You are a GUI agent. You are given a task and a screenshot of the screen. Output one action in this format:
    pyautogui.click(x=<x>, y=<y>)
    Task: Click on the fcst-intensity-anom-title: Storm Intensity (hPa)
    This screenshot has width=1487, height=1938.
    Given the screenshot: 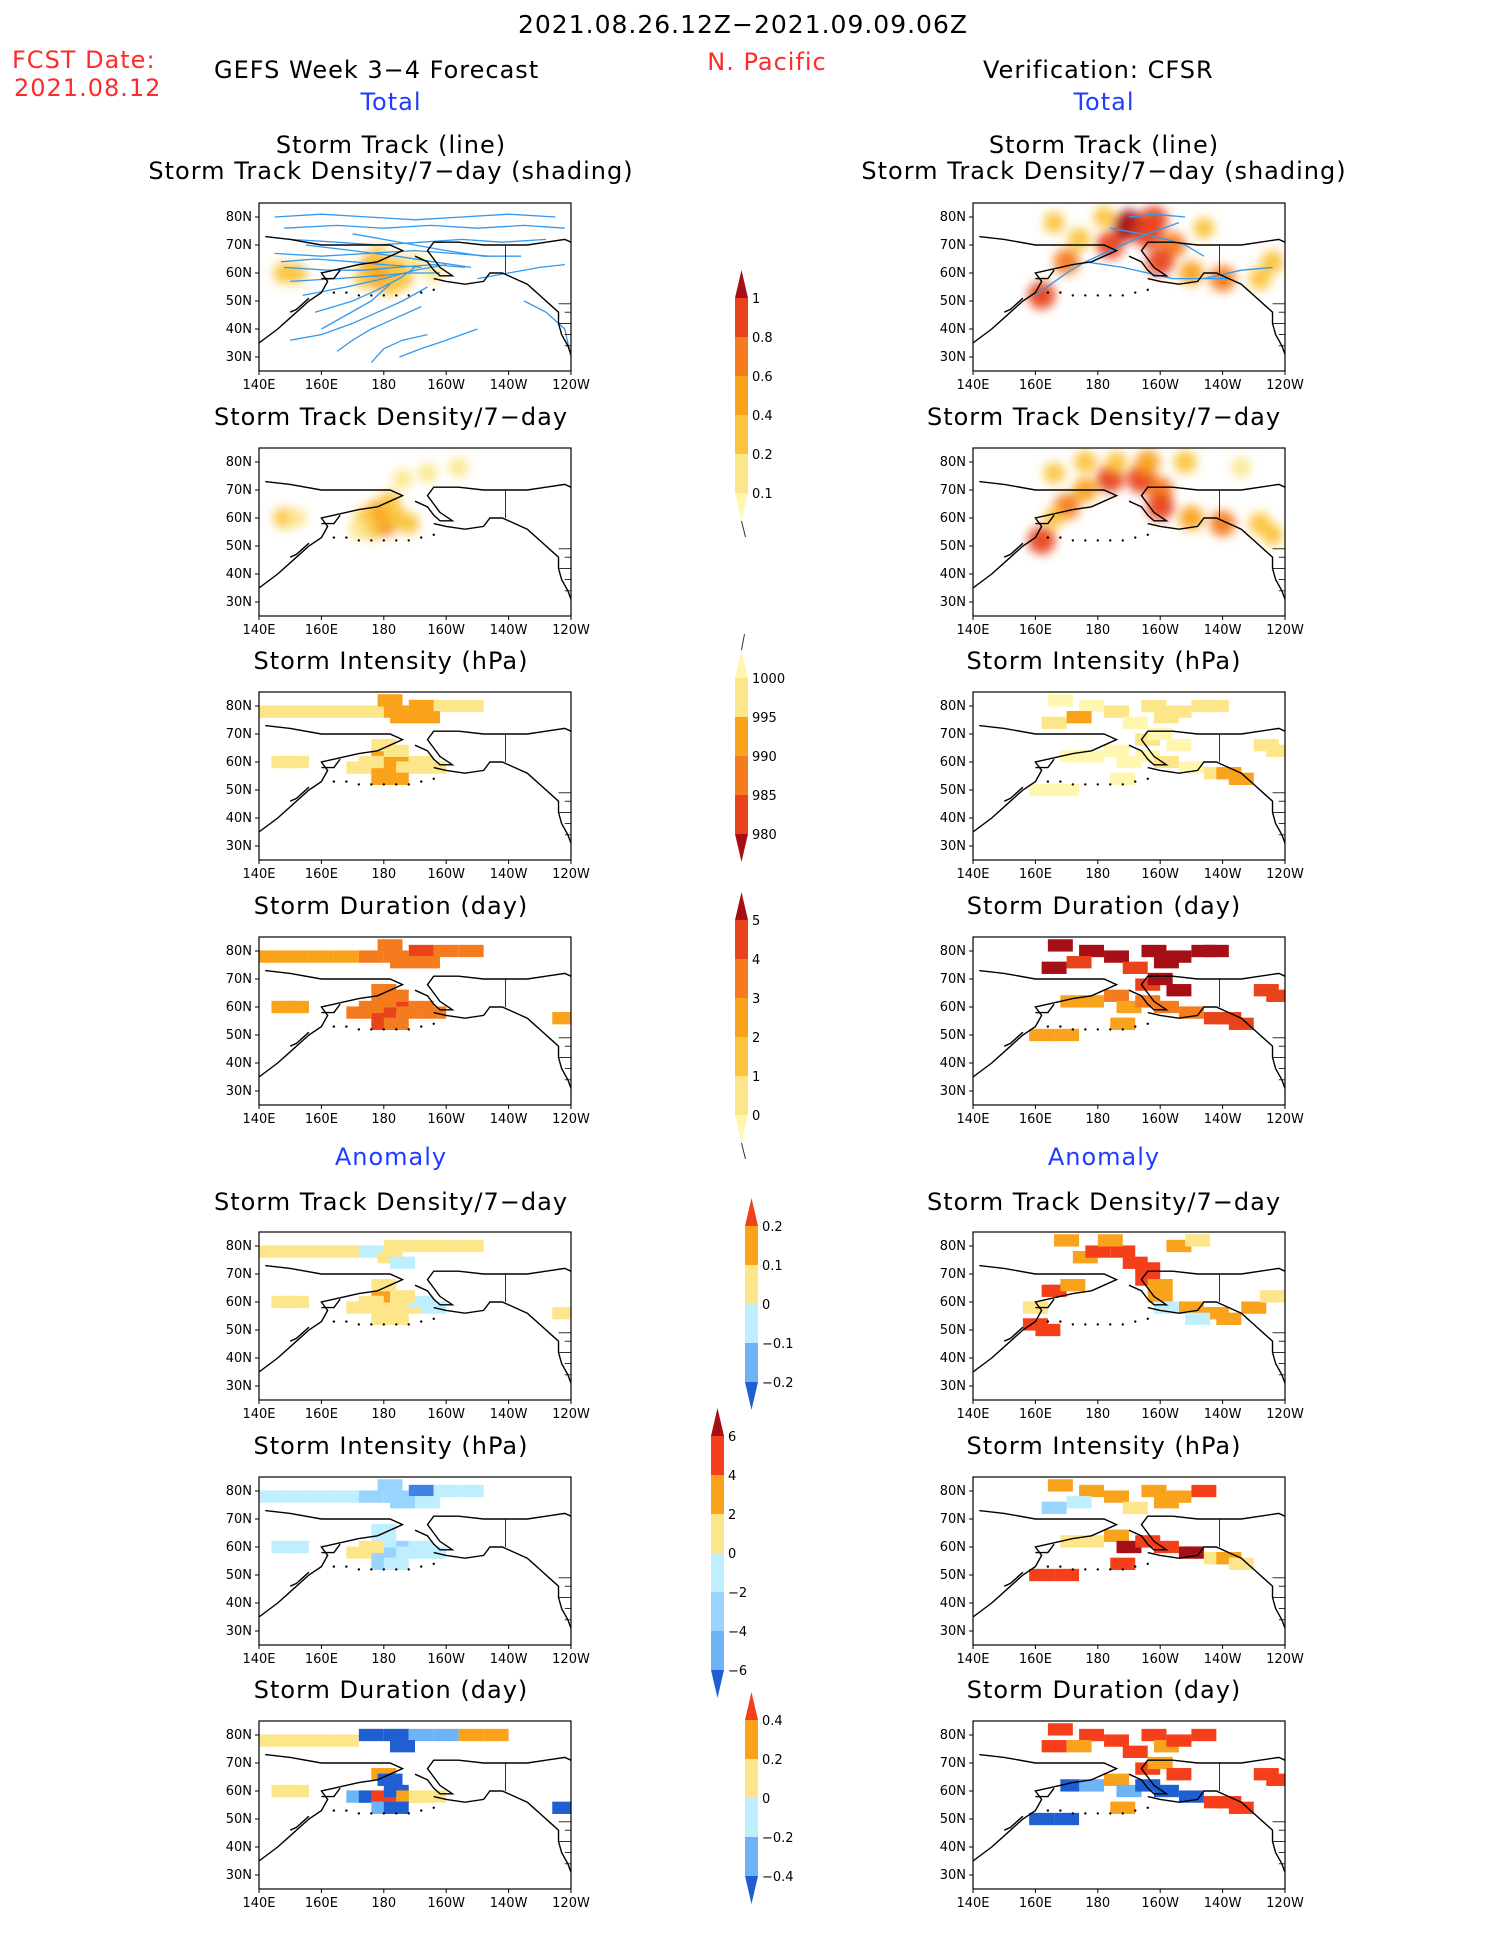 What is the action you would take?
    pyautogui.click(x=391, y=1446)
    